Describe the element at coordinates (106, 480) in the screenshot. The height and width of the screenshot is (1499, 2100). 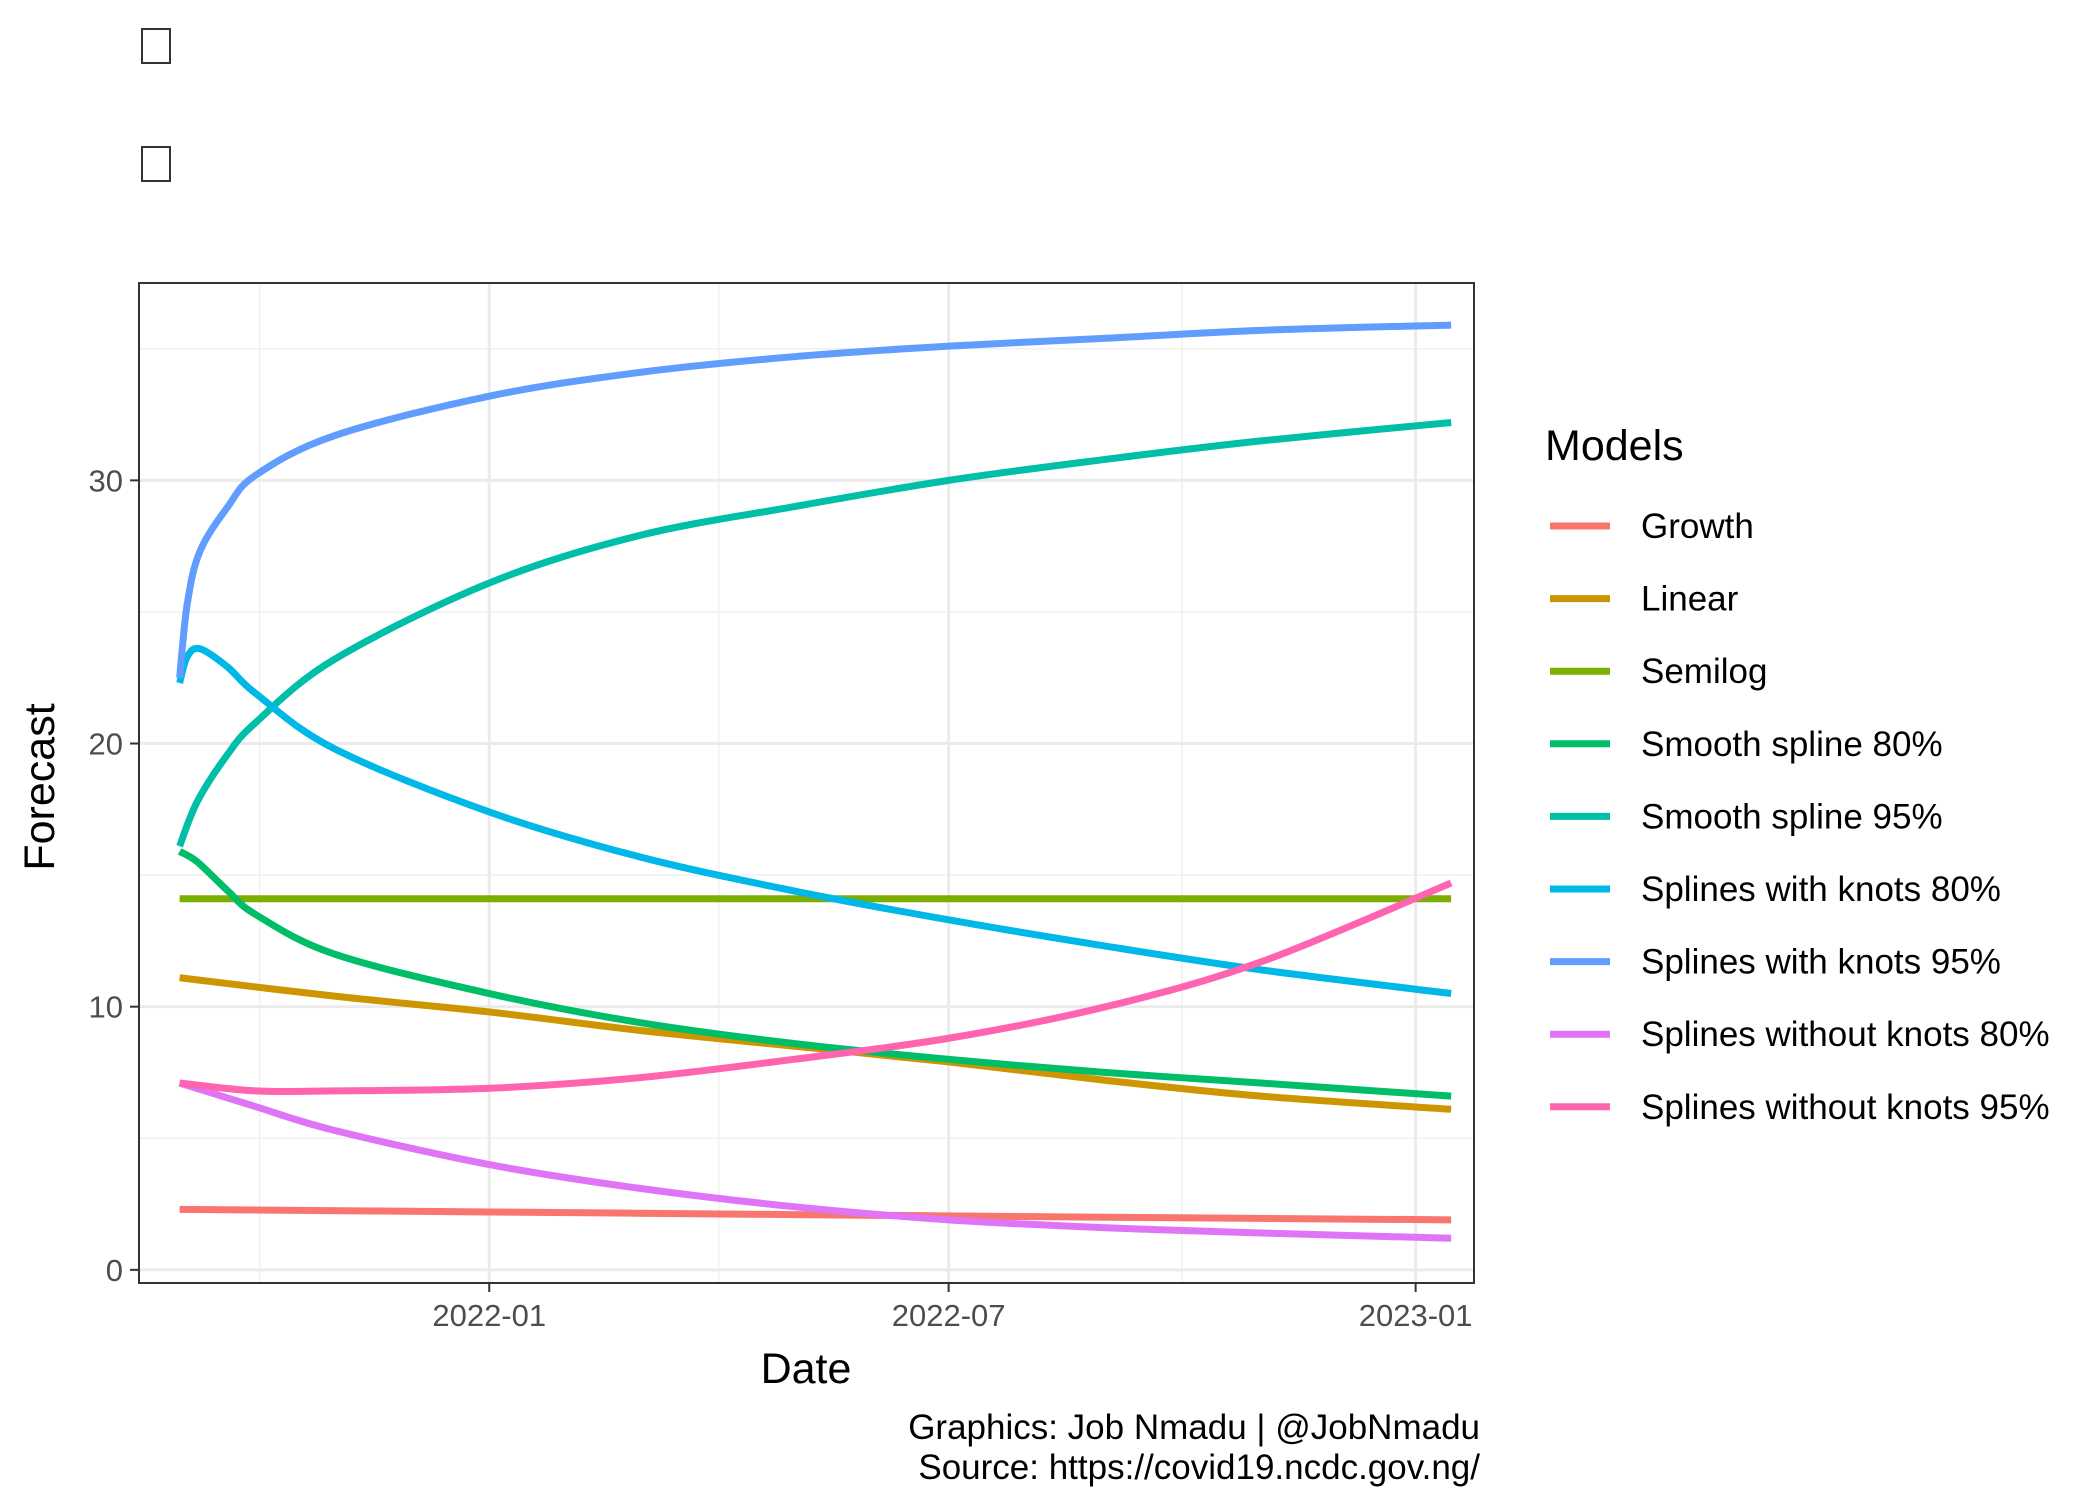
I see `y-tick-label: 30` at that location.